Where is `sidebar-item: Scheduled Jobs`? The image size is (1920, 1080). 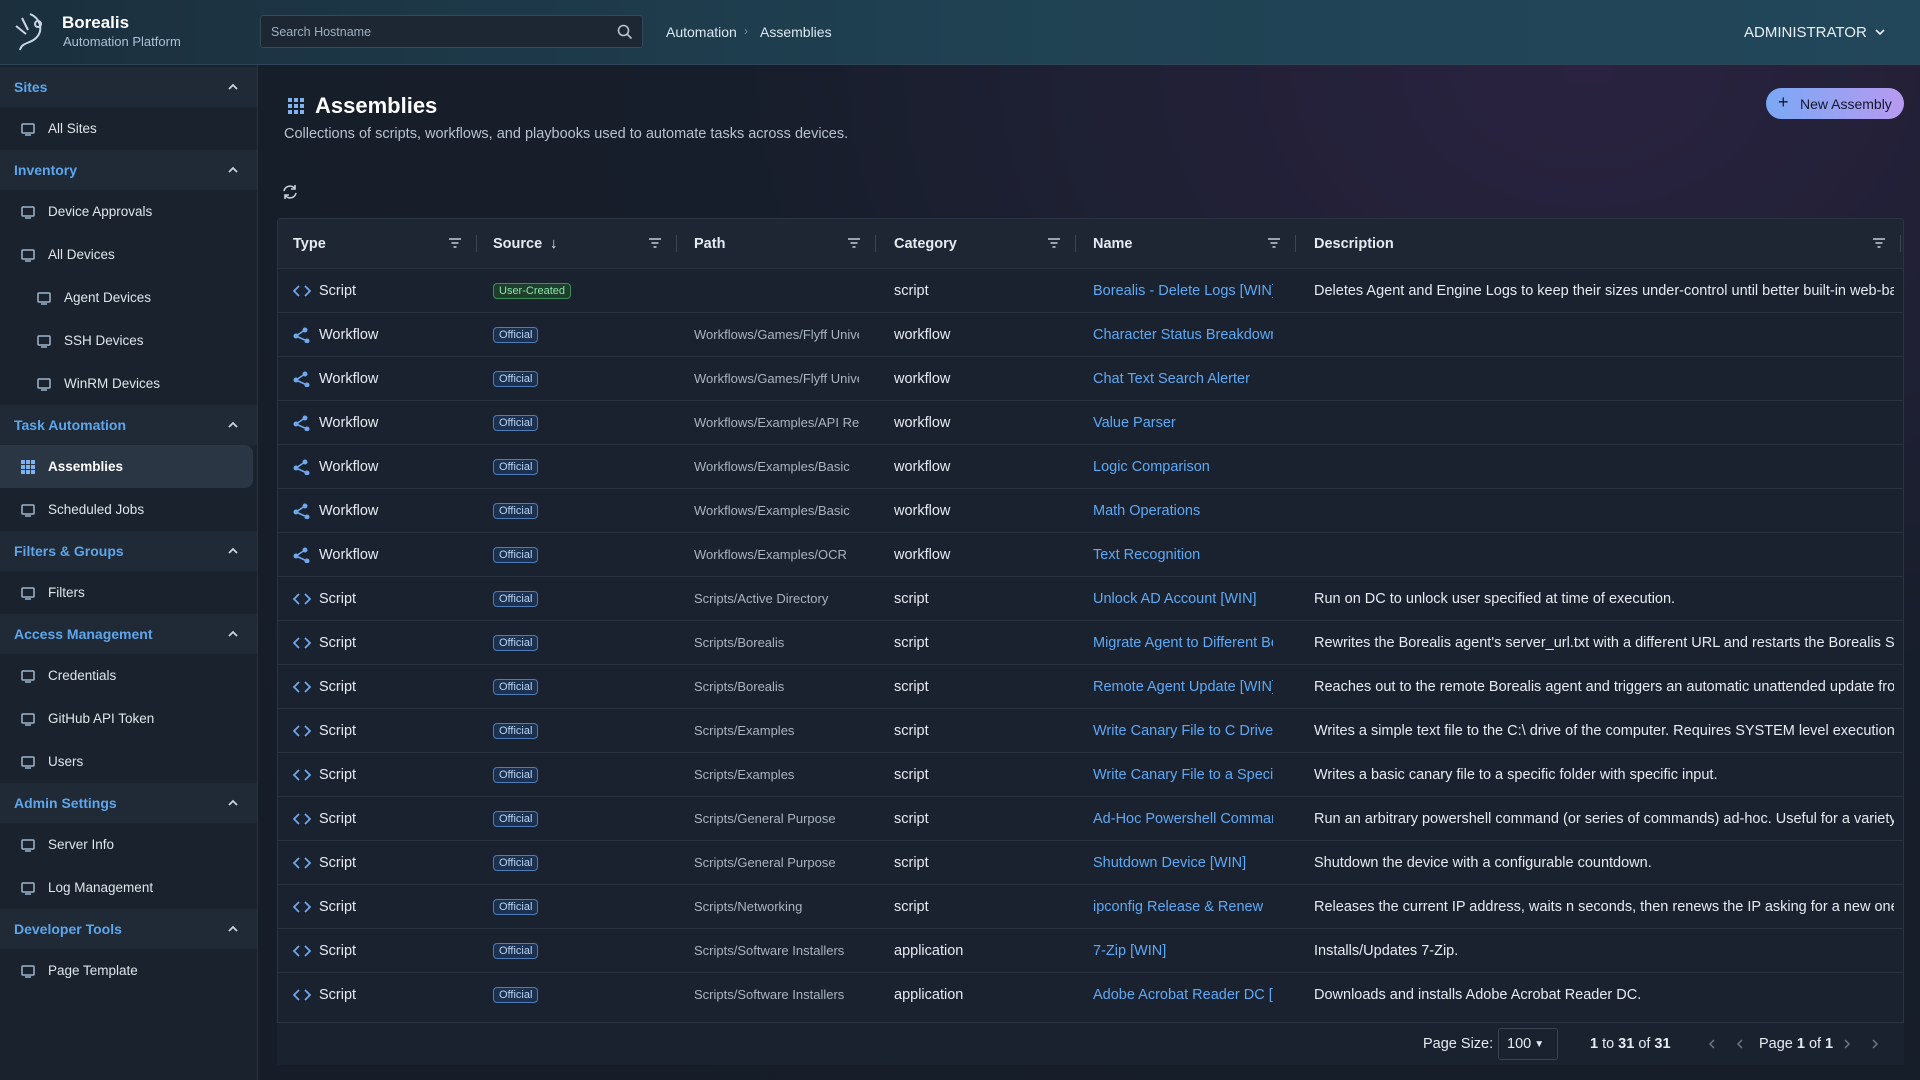 sidebar-item: Scheduled Jobs is located at coordinates (128, 509).